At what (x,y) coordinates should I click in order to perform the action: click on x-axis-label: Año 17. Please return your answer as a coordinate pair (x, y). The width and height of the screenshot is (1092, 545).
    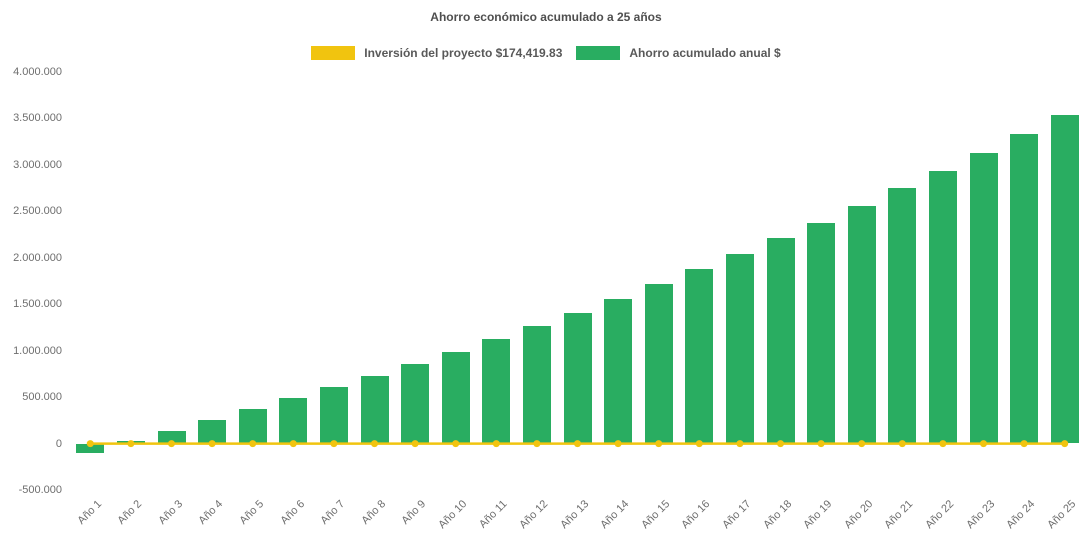
    Looking at the image, I should click on (737, 515).